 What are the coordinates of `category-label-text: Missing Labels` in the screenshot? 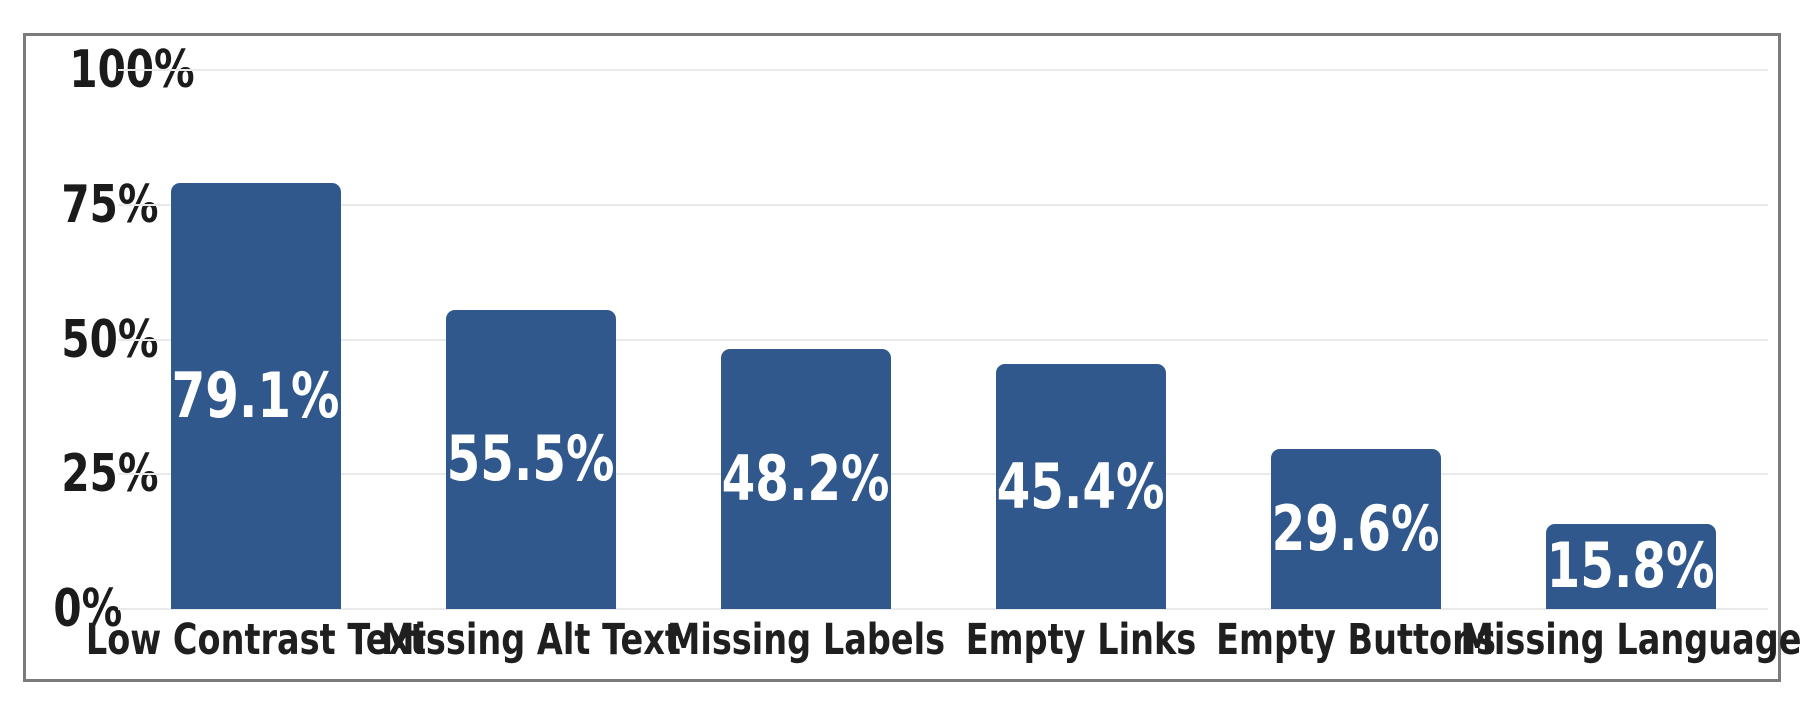 It's located at (805, 640).